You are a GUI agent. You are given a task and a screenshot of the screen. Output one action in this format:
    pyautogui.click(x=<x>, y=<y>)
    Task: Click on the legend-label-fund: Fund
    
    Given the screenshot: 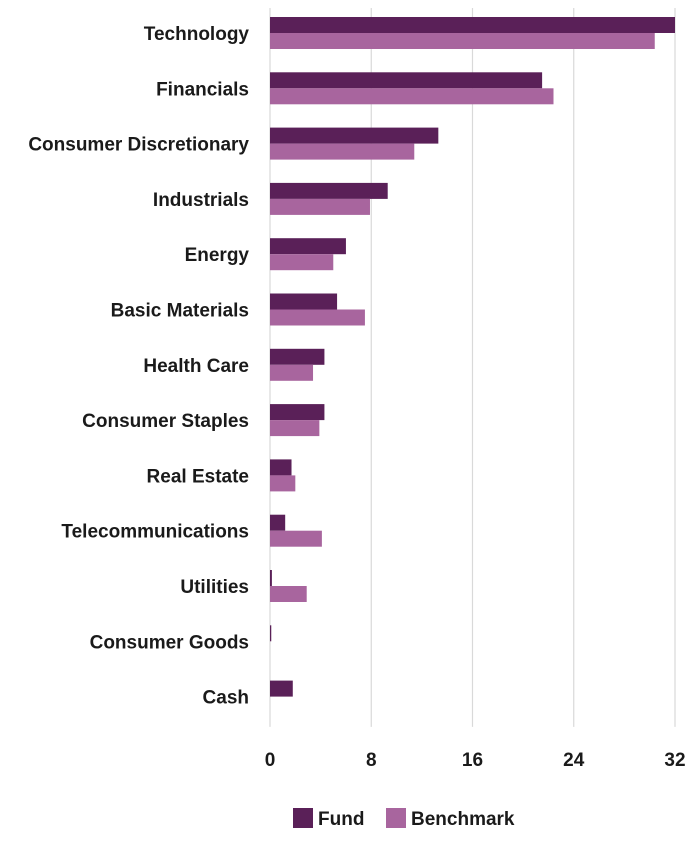 What is the action you would take?
    pyautogui.click(x=341, y=819)
    